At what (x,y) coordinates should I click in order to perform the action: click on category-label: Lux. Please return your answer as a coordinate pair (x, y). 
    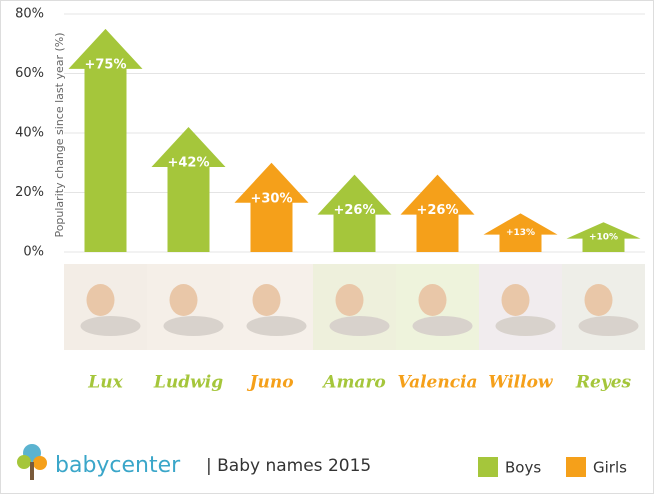
    Looking at the image, I should click on (105, 383).